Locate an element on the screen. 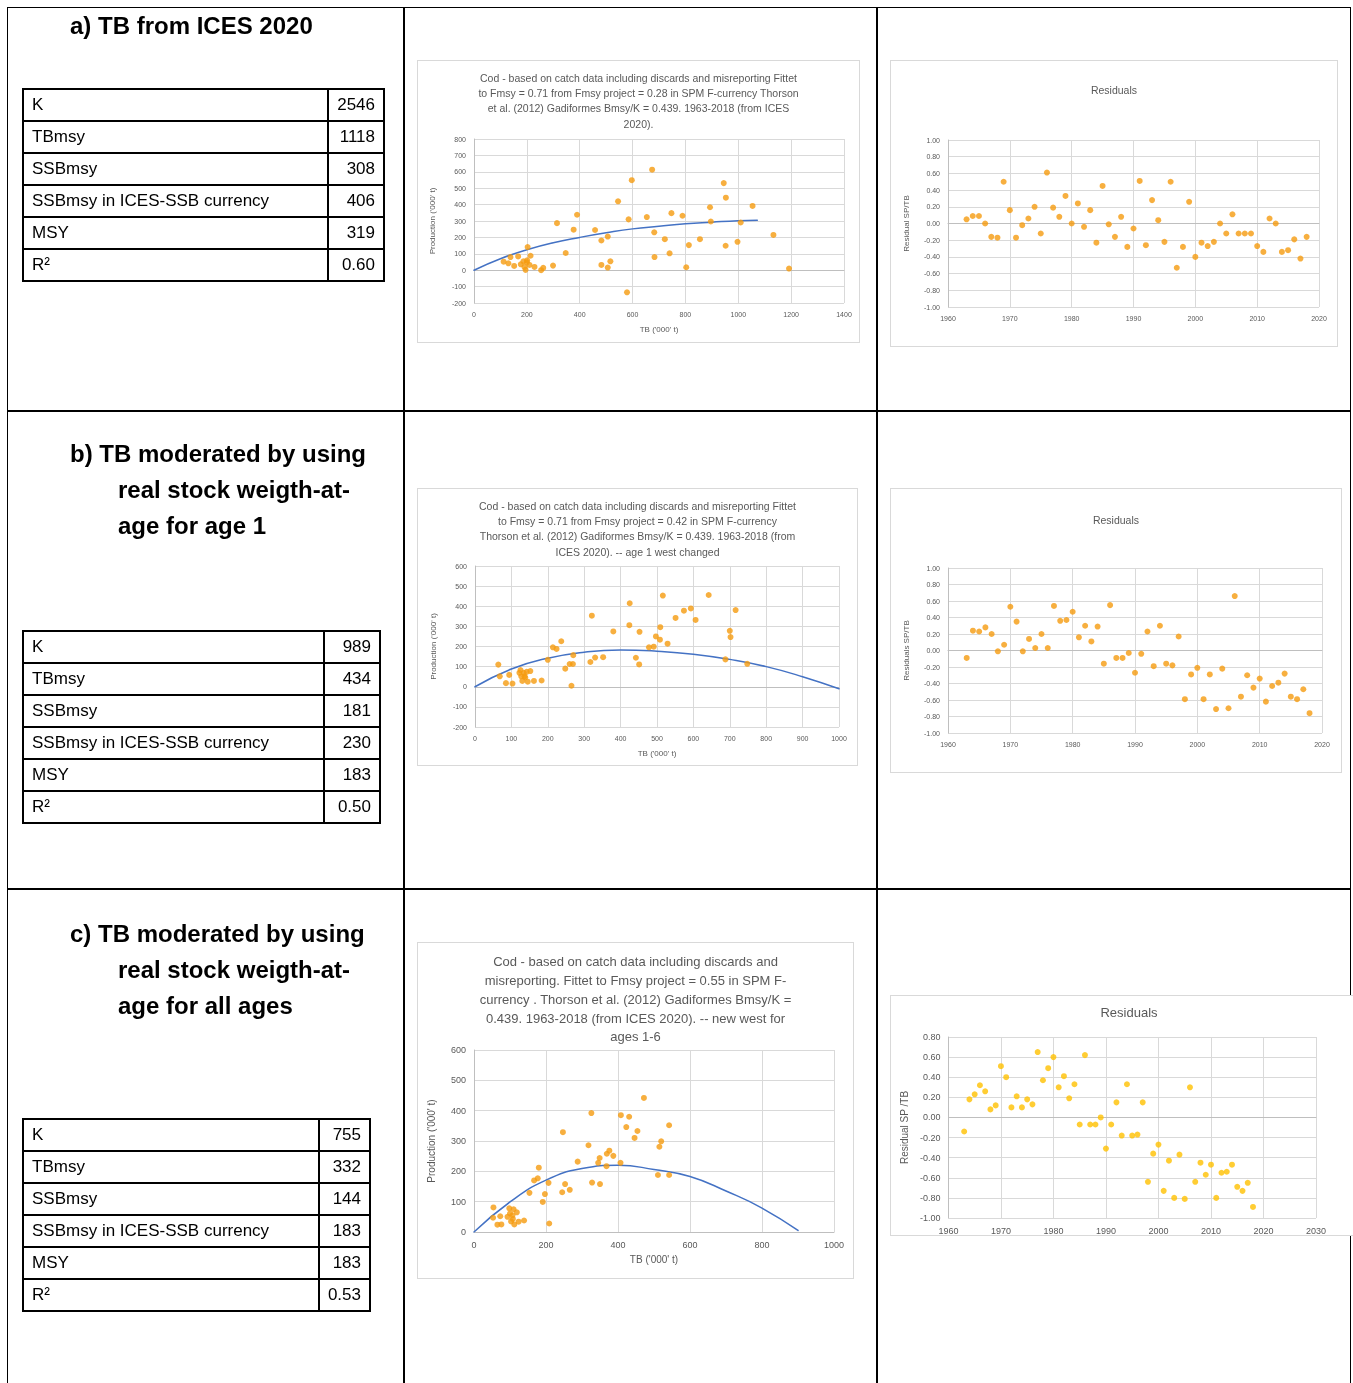 This screenshot has width=1353, height=1383. x-tick-label: 0 is located at coordinates (474, 1244).